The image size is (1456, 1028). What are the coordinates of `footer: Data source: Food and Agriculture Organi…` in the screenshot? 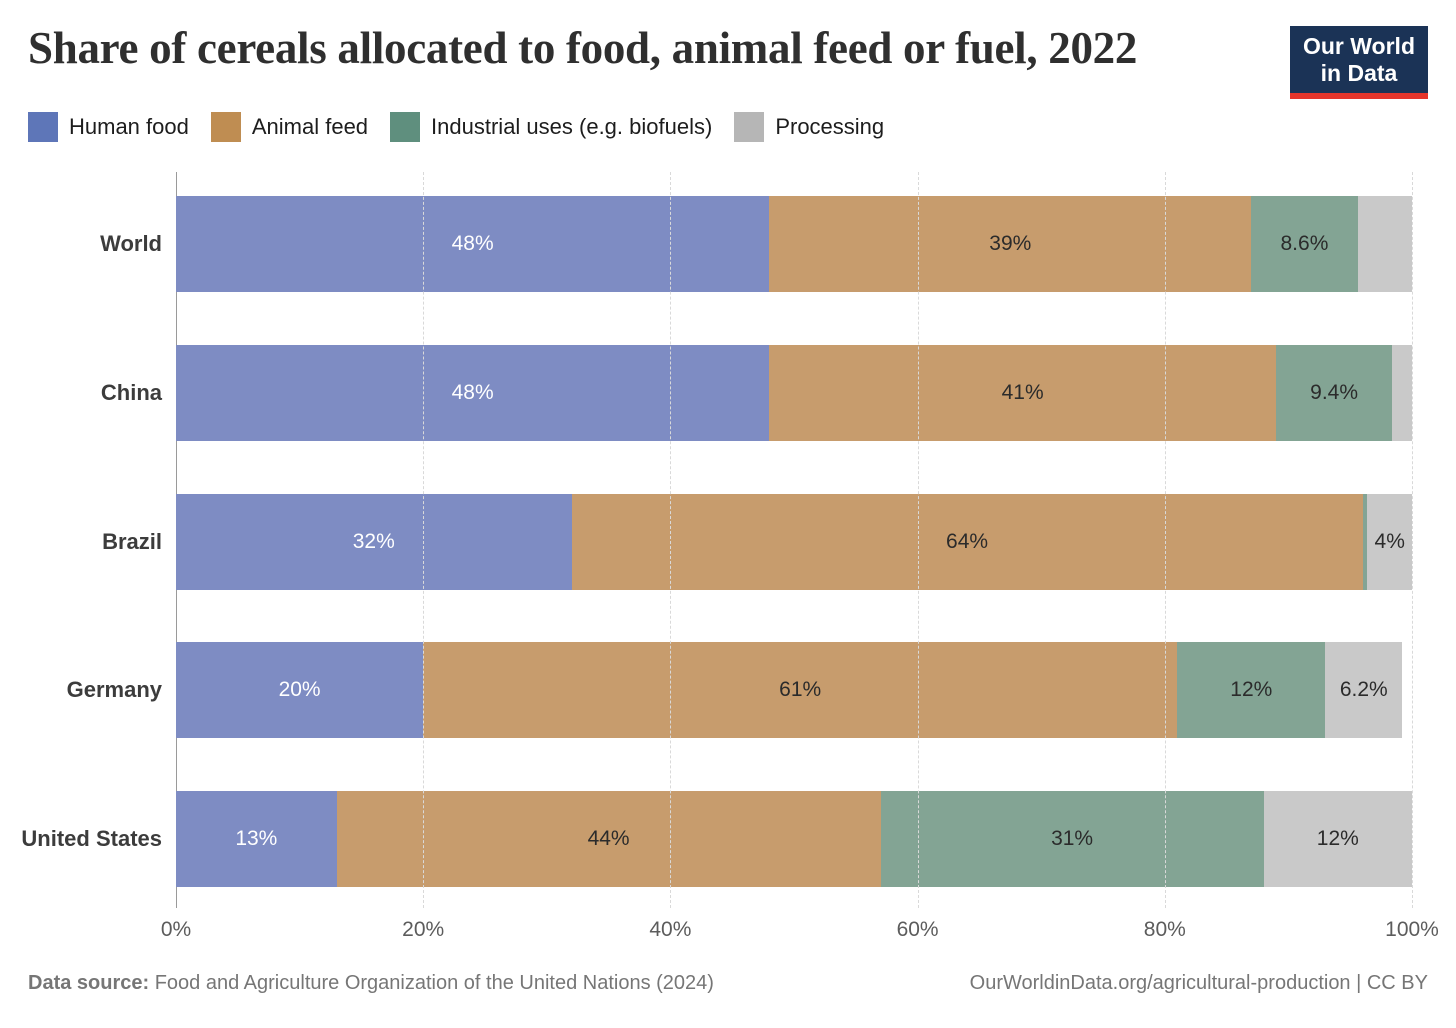 It's located at (728, 983).